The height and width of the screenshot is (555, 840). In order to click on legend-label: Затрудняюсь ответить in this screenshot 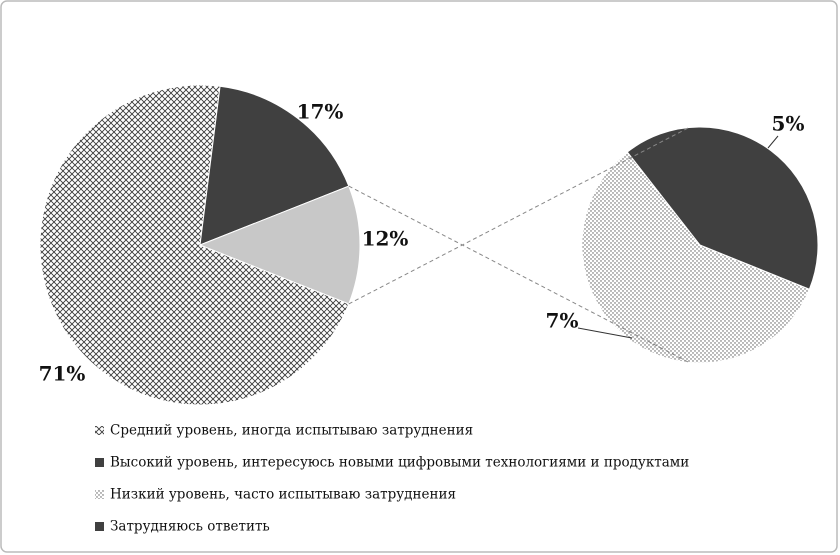, I will do `click(190, 527)`.